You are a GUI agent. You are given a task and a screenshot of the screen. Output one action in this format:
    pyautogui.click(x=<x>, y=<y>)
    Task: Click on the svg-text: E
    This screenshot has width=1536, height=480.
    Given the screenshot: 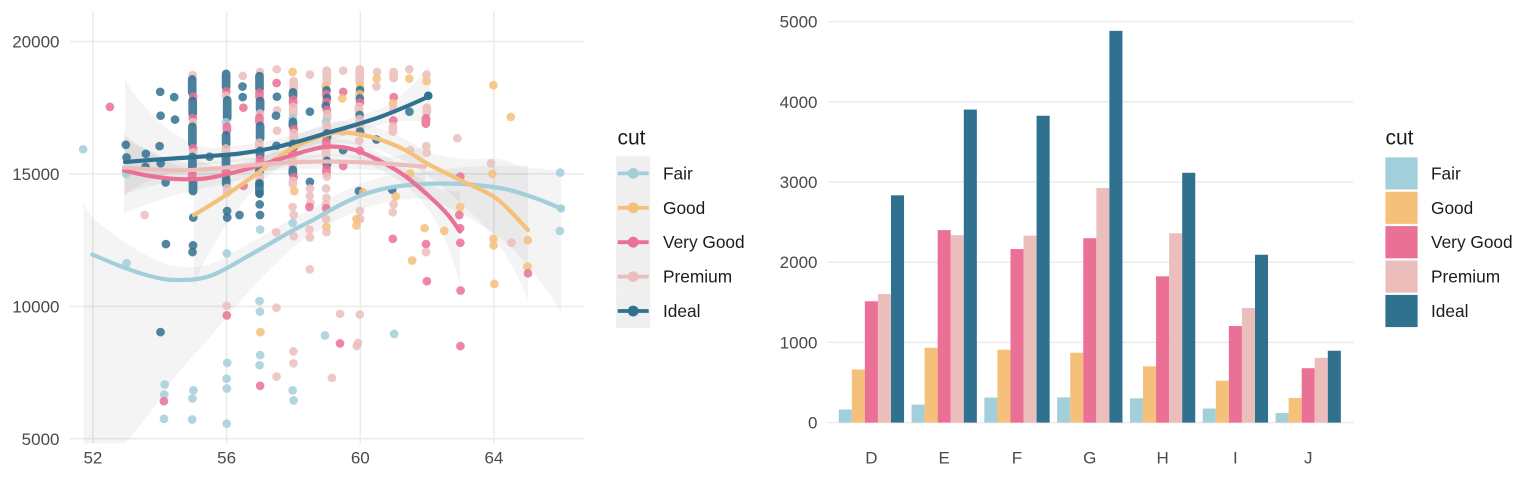 What is the action you would take?
    pyautogui.click(x=944, y=458)
    